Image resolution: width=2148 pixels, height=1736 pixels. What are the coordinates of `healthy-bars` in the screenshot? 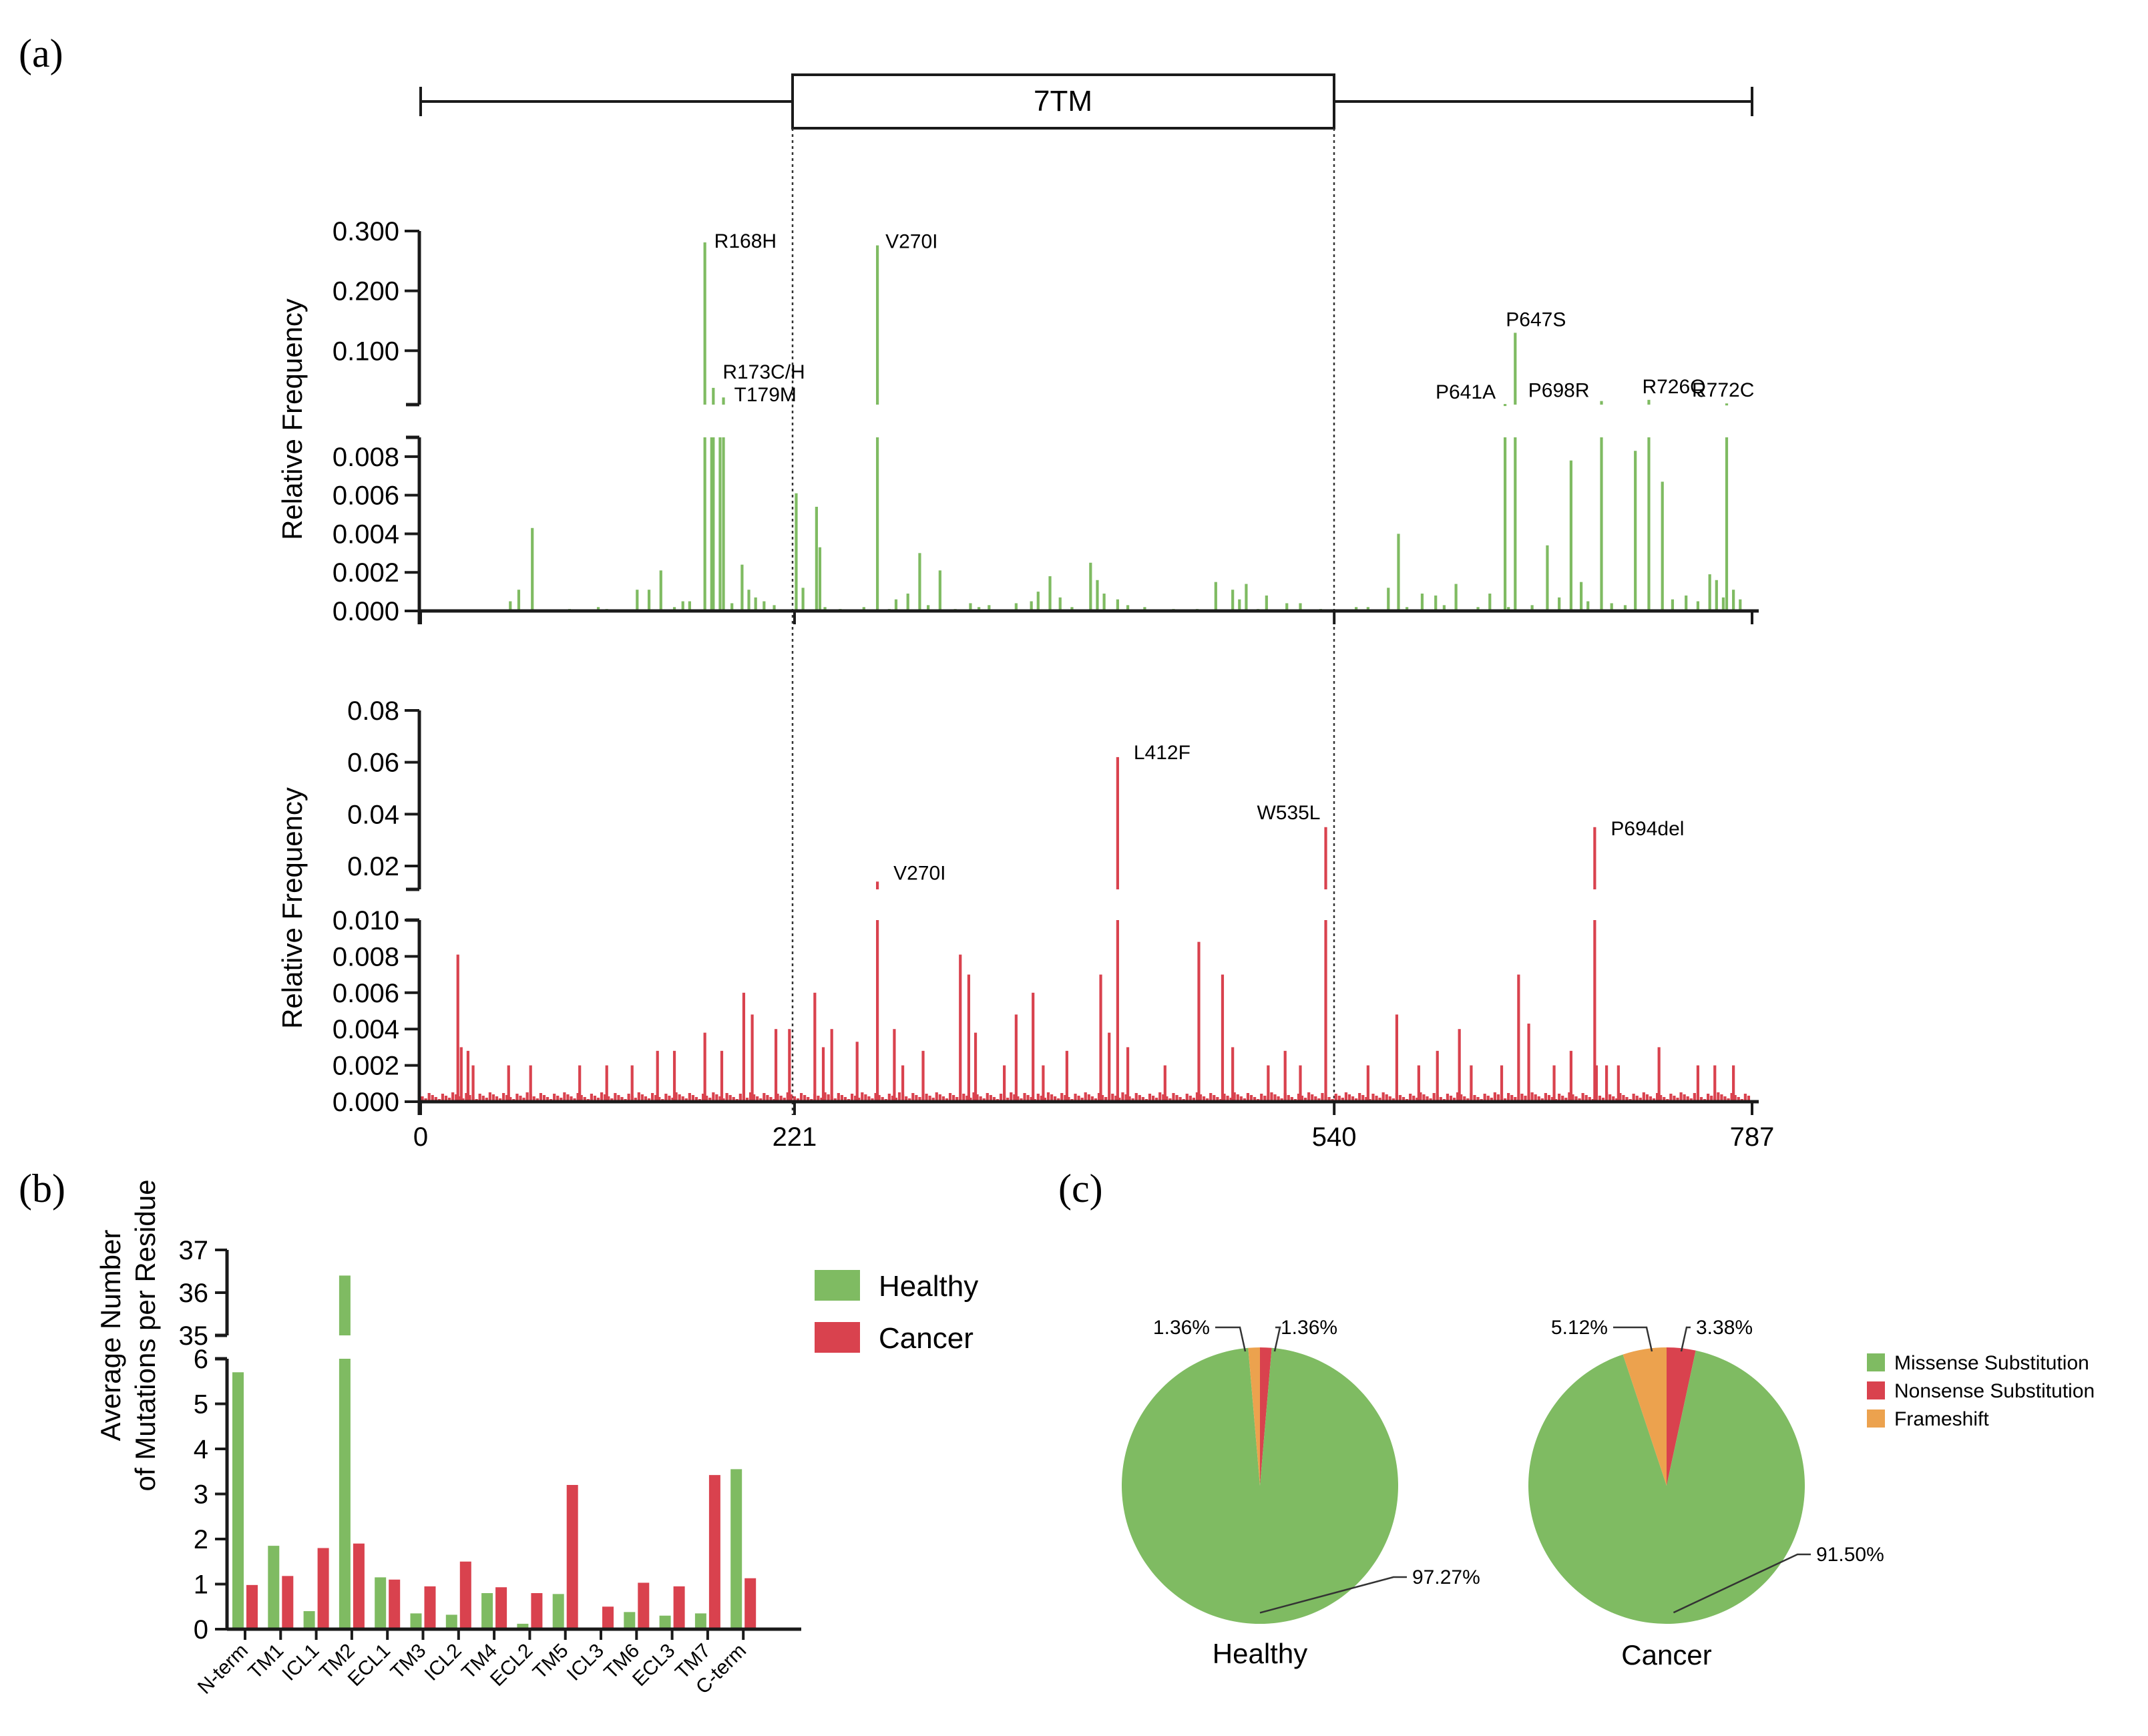 It's located at (1125, 427).